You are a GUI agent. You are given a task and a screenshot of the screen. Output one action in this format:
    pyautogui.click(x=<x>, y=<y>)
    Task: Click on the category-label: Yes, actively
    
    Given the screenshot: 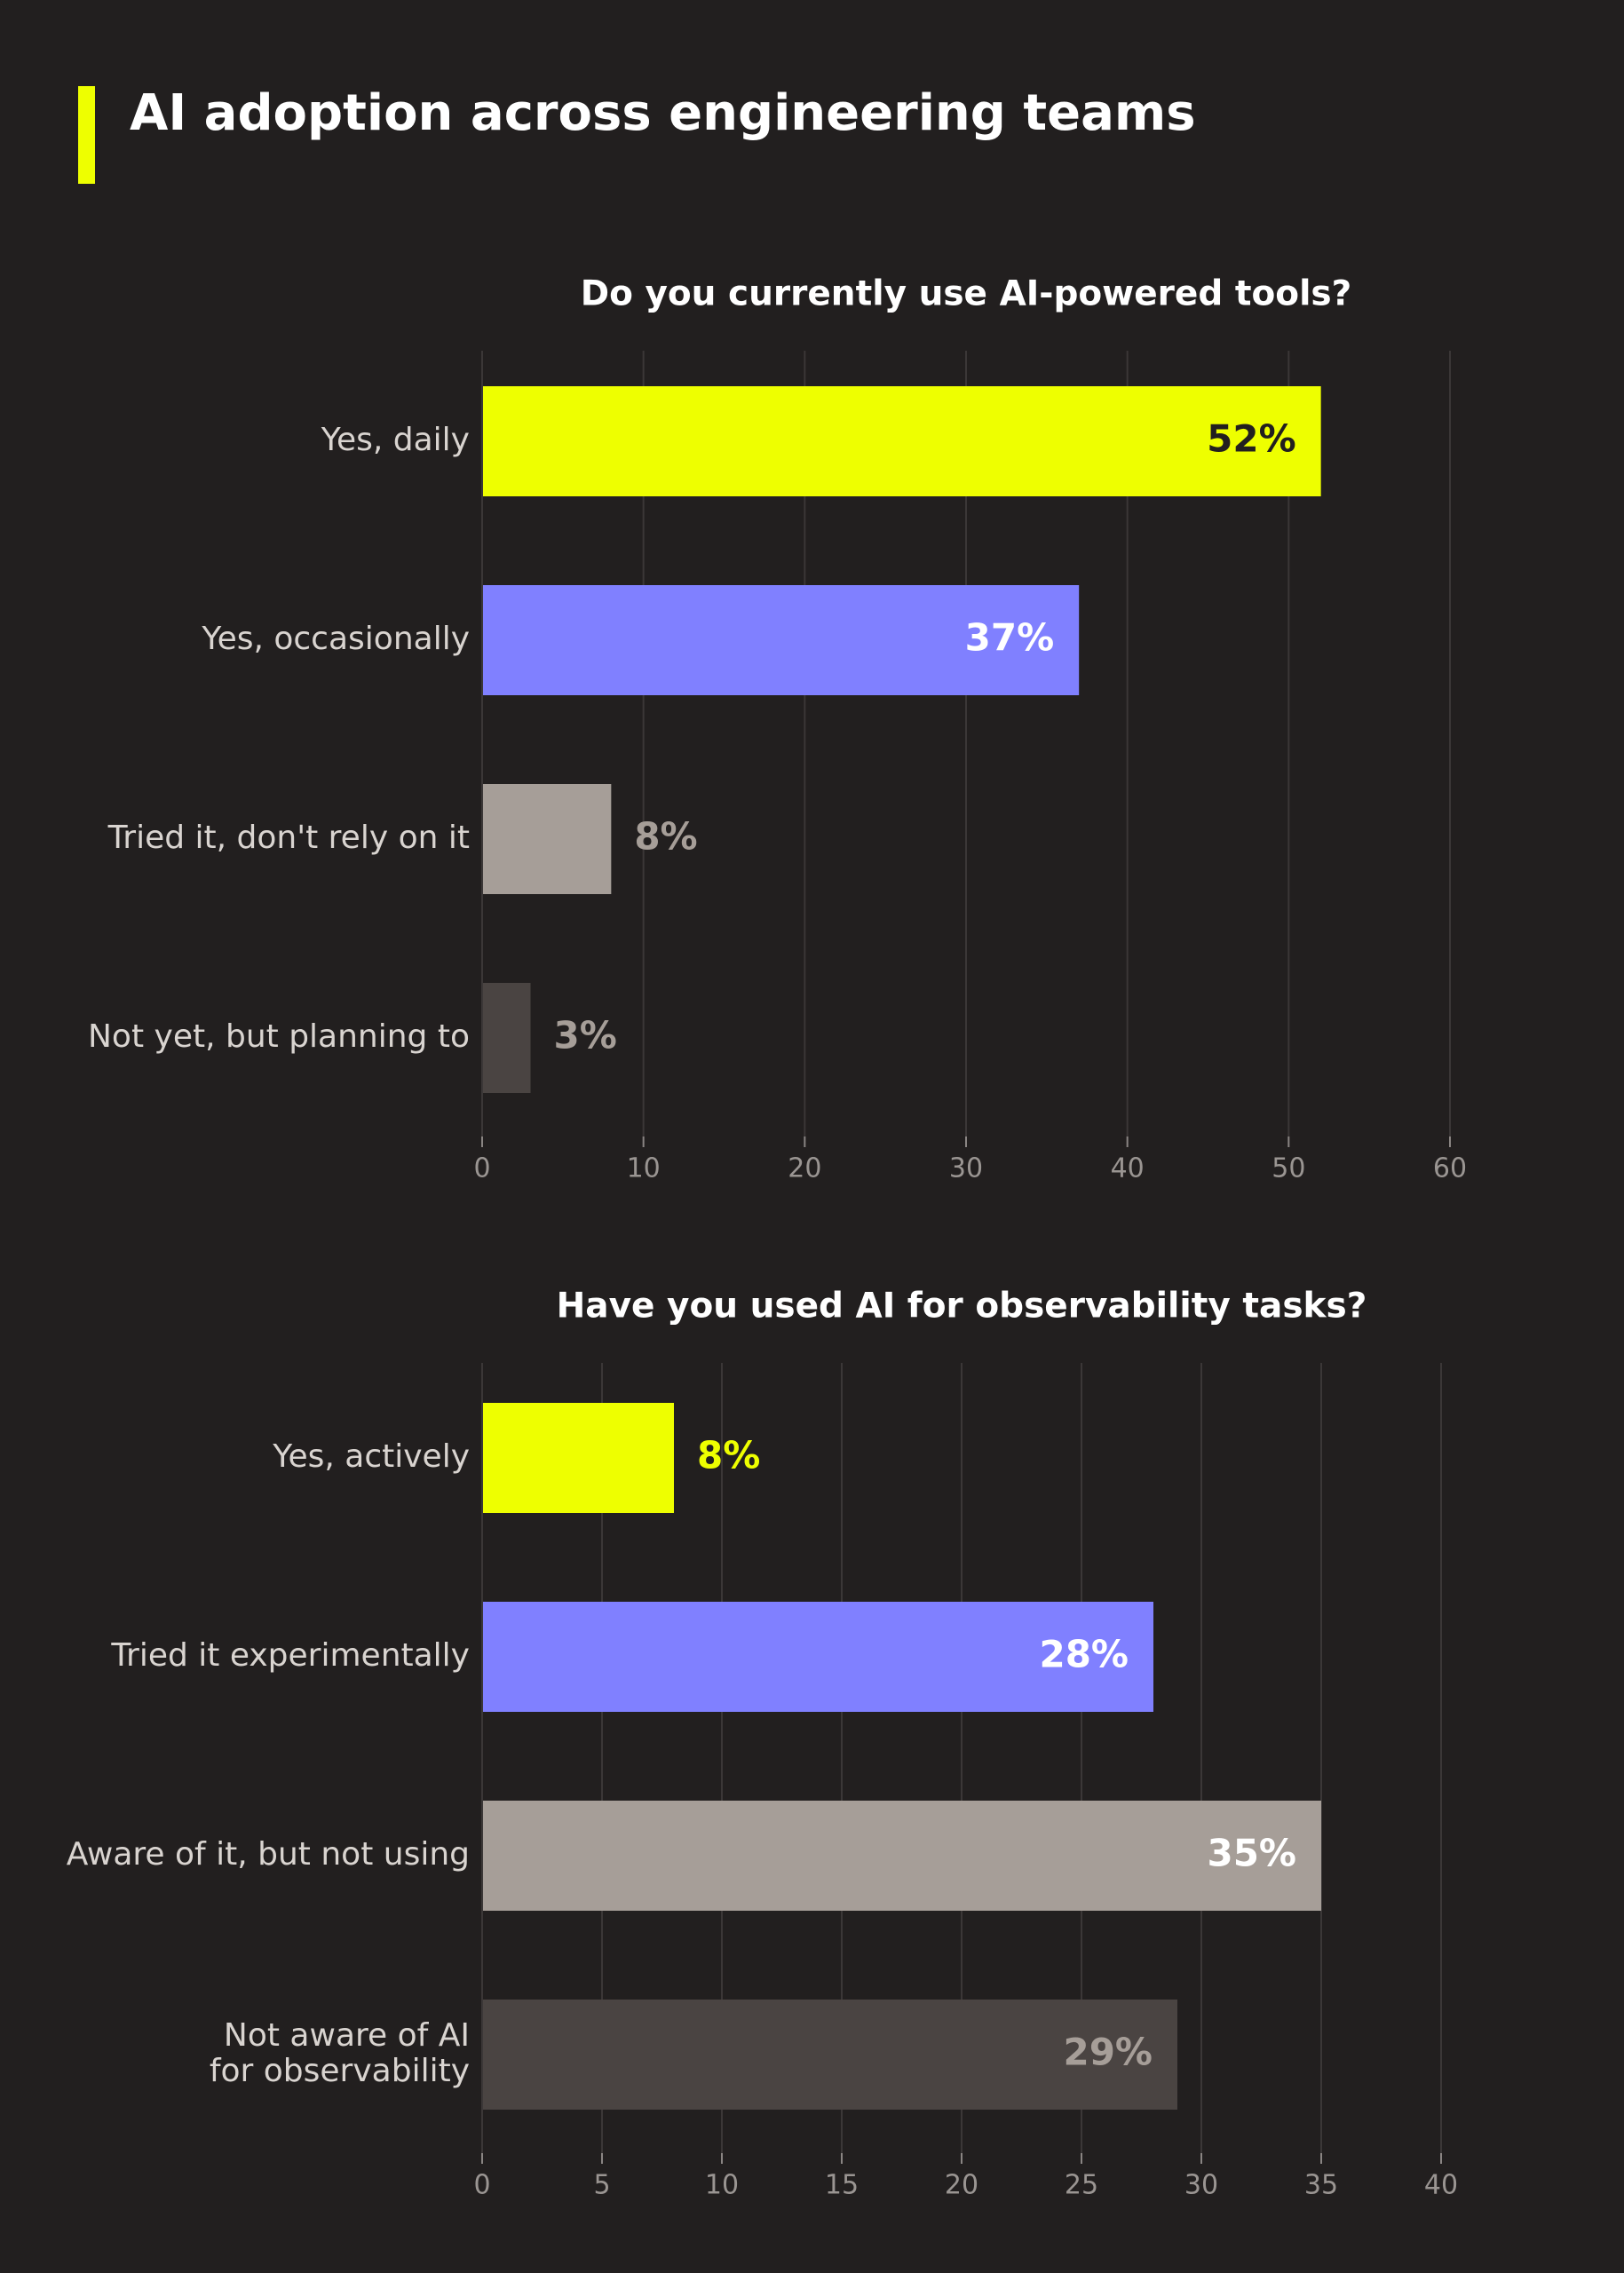 What is the action you would take?
    pyautogui.click(x=371, y=1456)
    